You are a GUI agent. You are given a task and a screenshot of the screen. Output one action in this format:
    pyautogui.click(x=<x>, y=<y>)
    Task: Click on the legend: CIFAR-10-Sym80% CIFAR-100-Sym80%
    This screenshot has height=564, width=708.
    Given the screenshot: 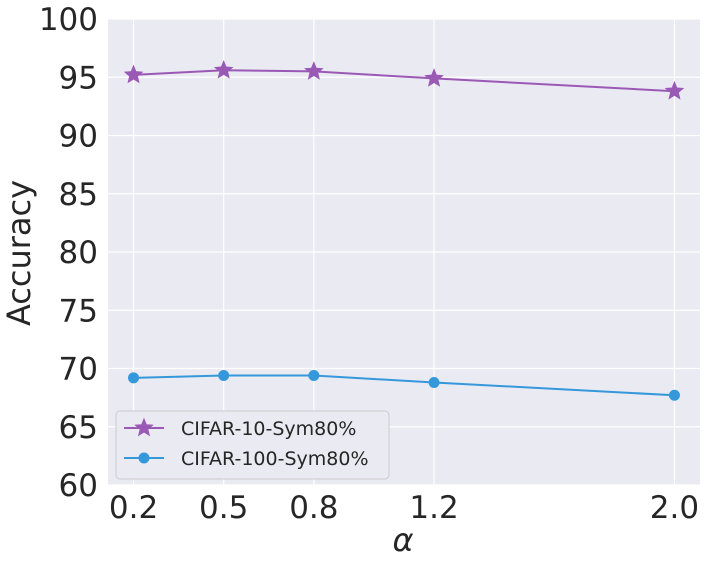 What is the action you would take?
    pyautogui.click(x=252, y=445)
    